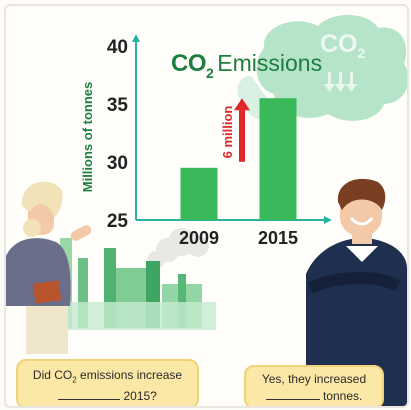 This screenshot has width=411, height=410. What do you see at coordinates (328, 220) in the screenshot?
I see `x-axis-arrowhead` at bounding box center [328, 220].